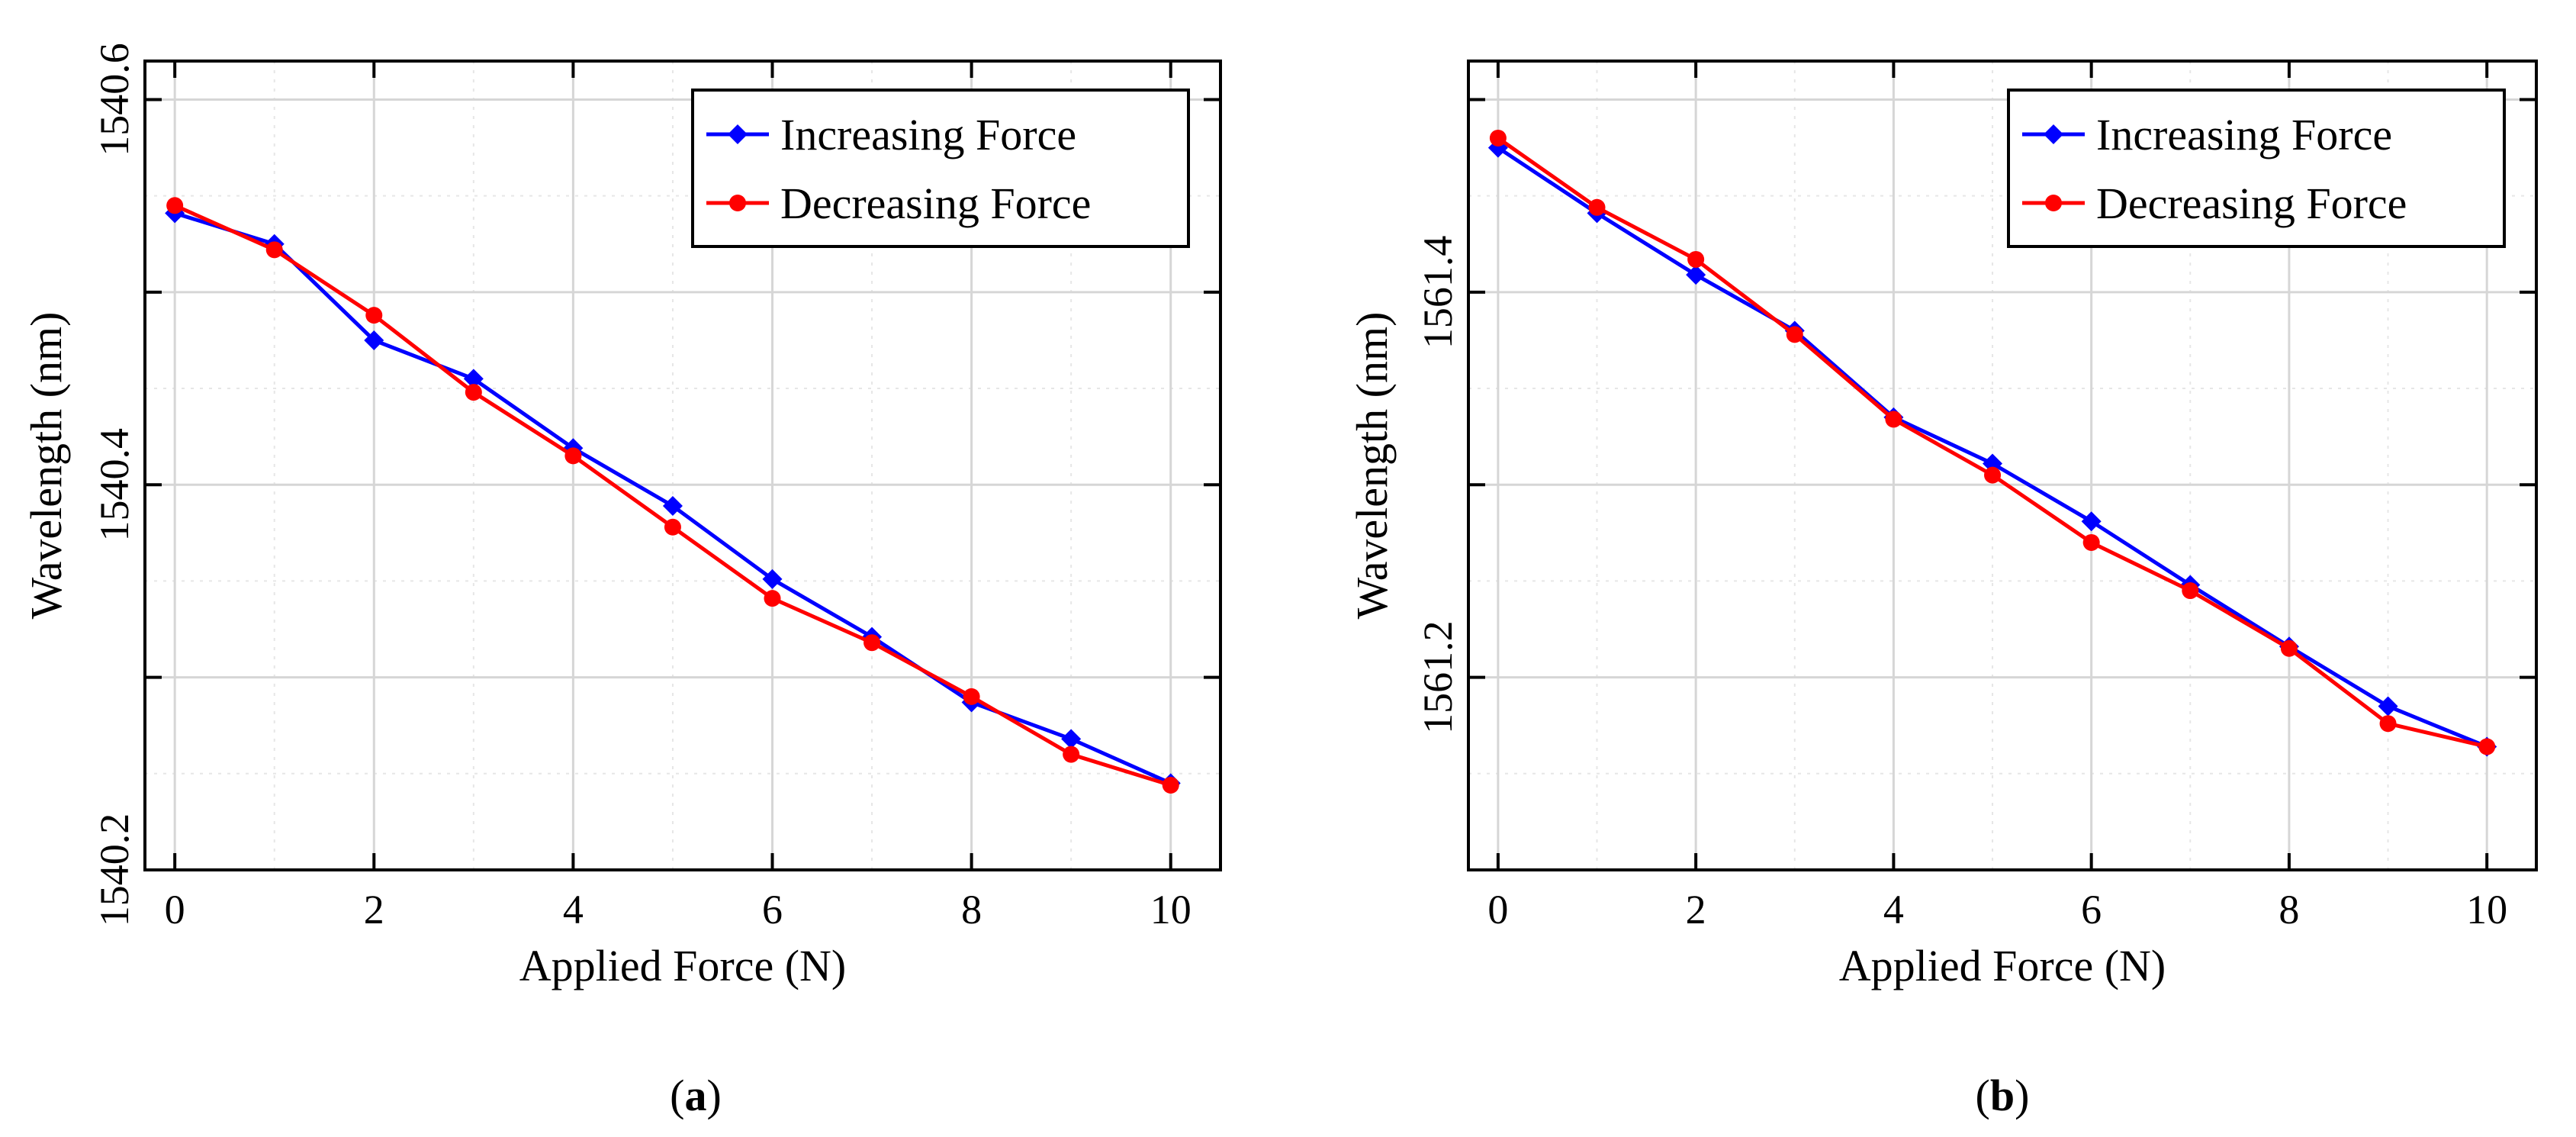 This screenshot has width=2576, height=1137. Describe the element at coordinates (1438, 292) in the screenshot. I see `panel-b-y-tick-label: 1561.4` at that location.